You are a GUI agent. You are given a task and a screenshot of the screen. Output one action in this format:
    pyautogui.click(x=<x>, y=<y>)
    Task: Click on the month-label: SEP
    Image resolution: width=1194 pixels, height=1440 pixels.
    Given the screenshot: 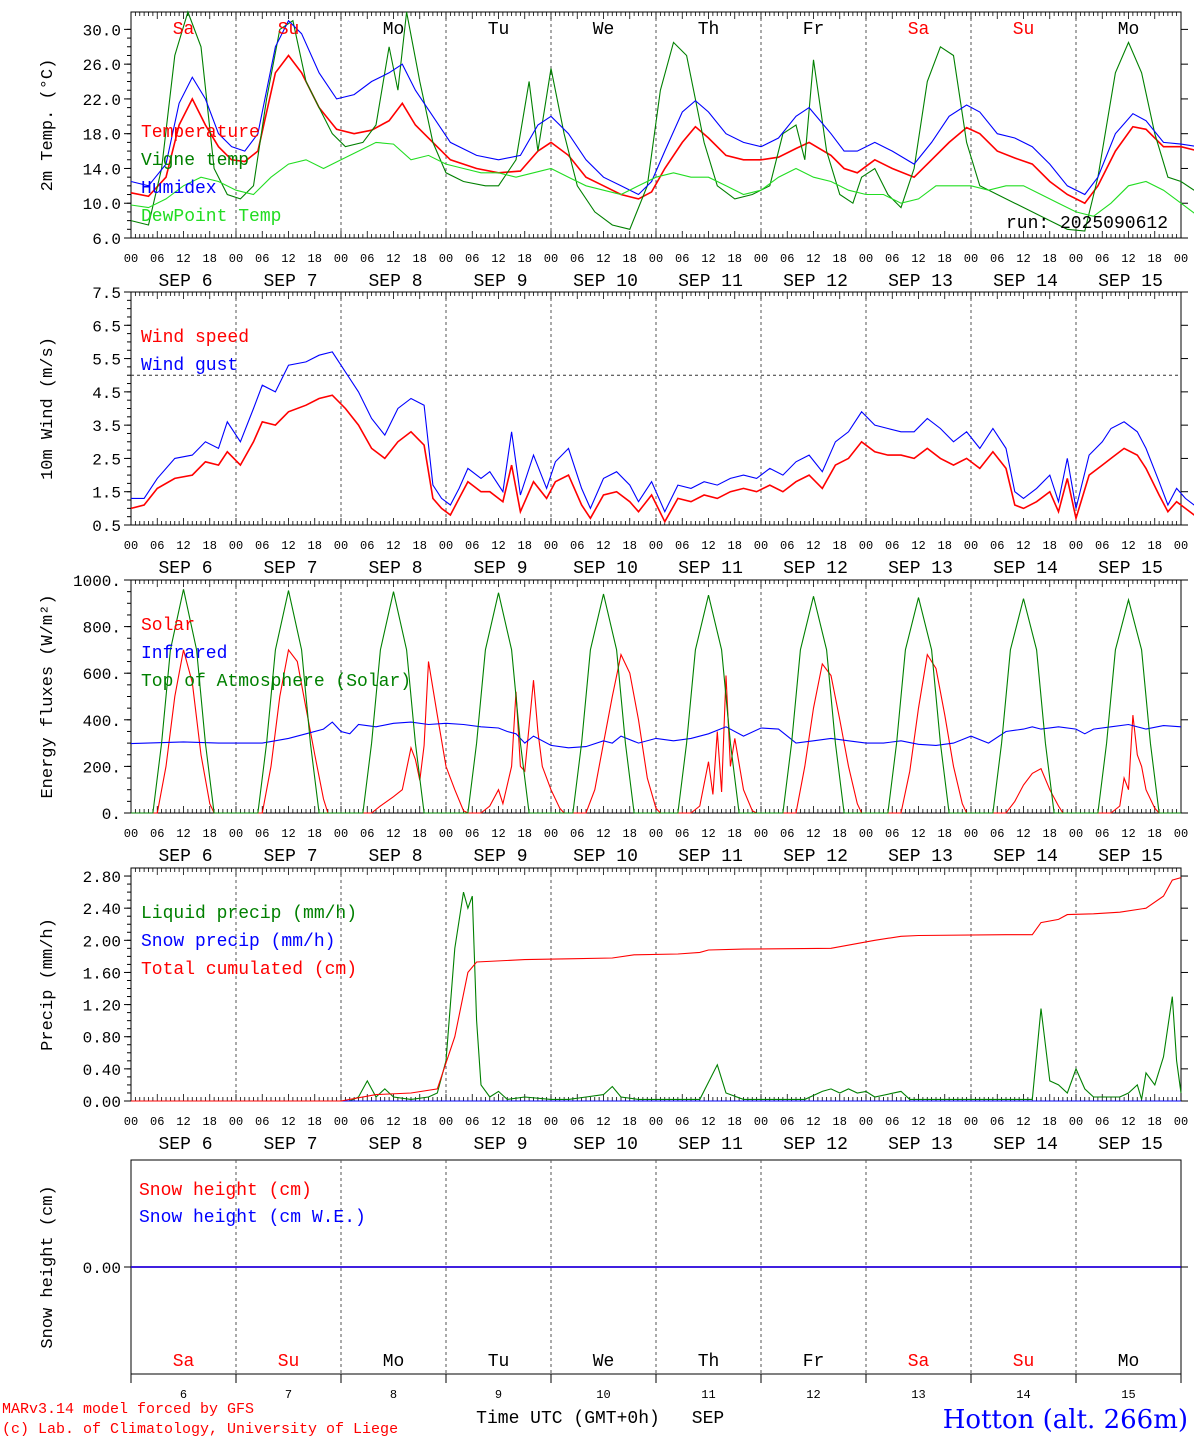 What is the action you would take?
    pyautogui.click(x=708, y=1419)
    